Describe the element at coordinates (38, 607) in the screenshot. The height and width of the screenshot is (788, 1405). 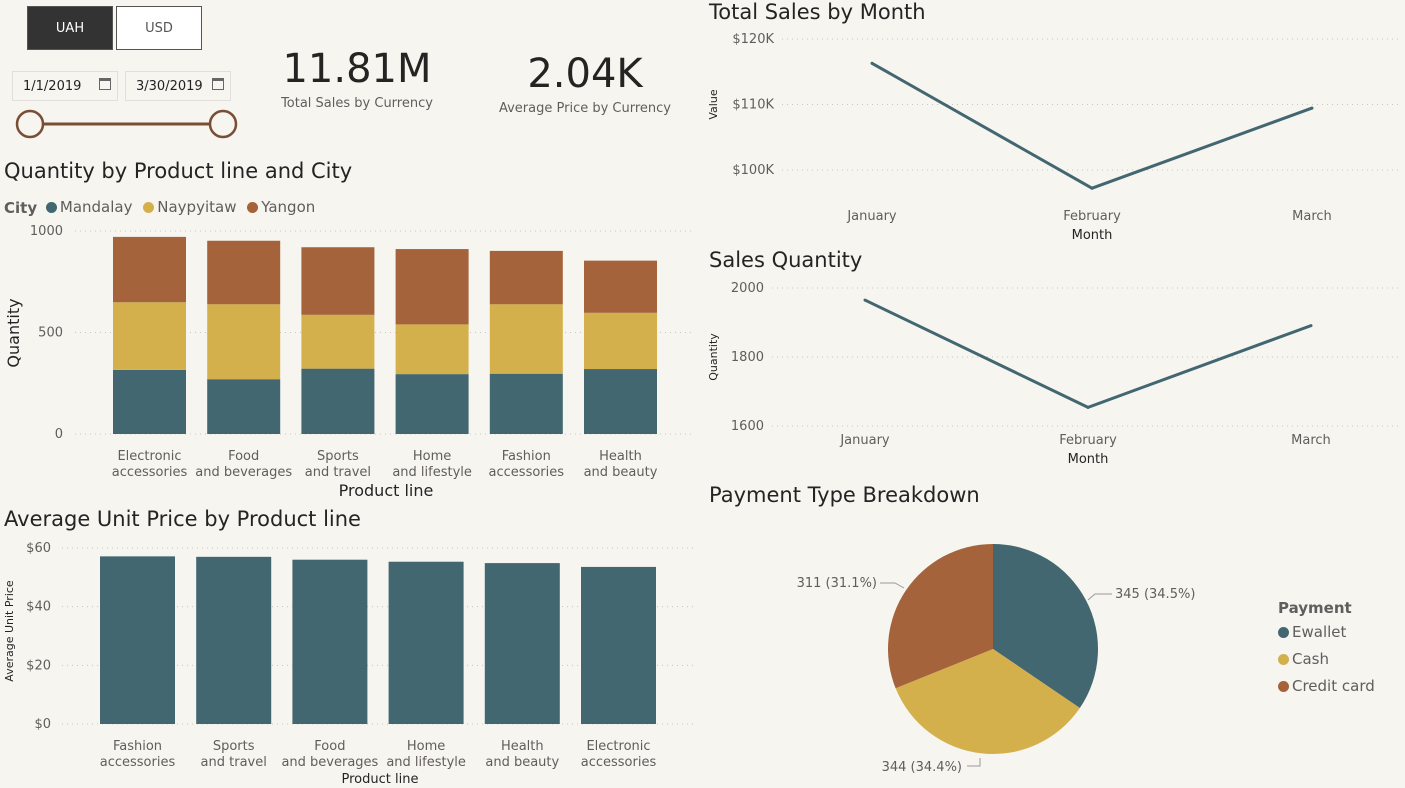
I see `y-tick-label: $40` at that location.